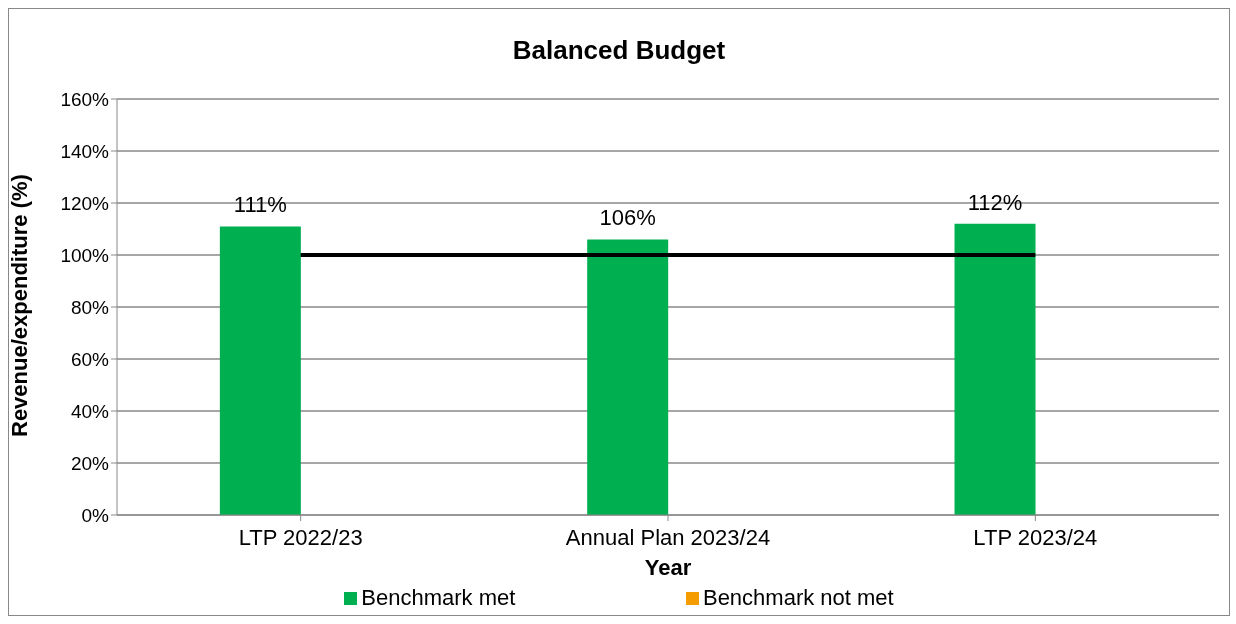 The width and height of the screenshot is (1236, 624). I want to click on y-tick-label: 0%, so click(95, 515).